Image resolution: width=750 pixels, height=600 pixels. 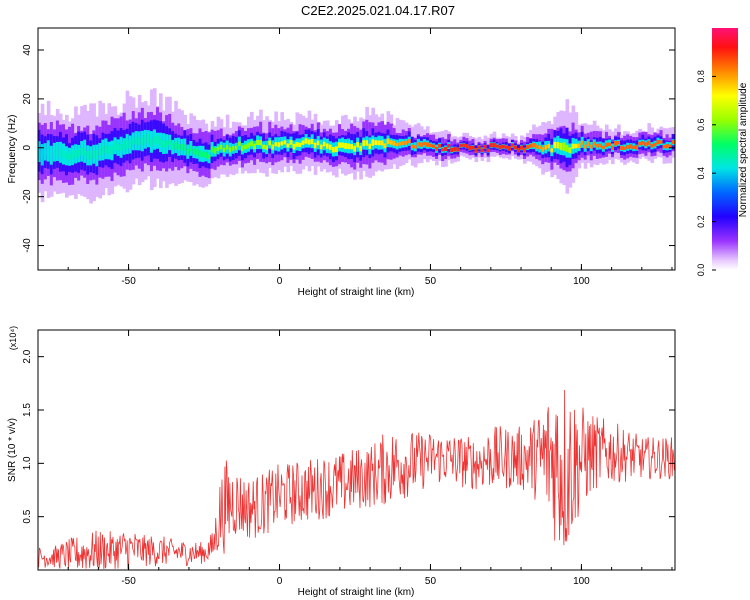 I want to click on colorbar-gradient, so click(x=725, y=149).